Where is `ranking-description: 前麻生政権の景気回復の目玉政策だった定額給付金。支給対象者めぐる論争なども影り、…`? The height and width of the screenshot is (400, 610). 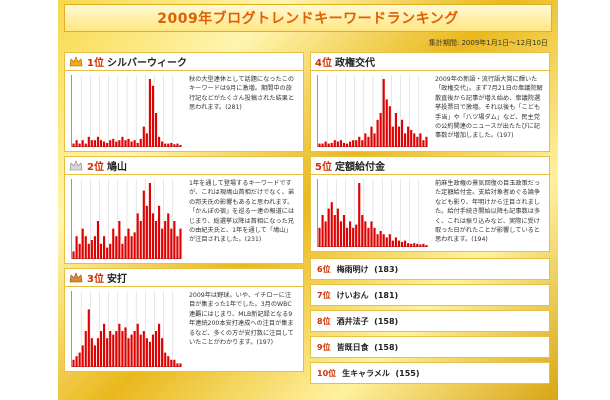
ranking-description: 前麻生政権の景気回復の目玉政策だった定額給付金。支給対象者めぐる論争なども影り、… is located at coordinates (488, 212).